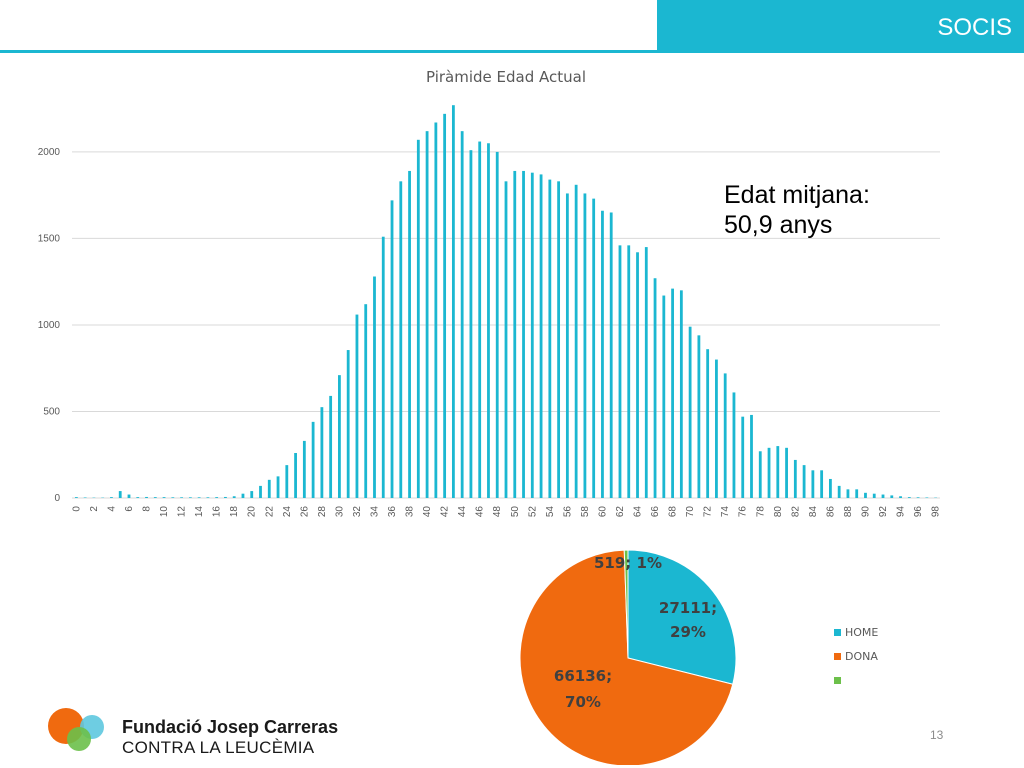  What do you see at coordinates (795, 512) in the screenshot?
I see `x-tick-label: 82` at bounding box center [795, 512].